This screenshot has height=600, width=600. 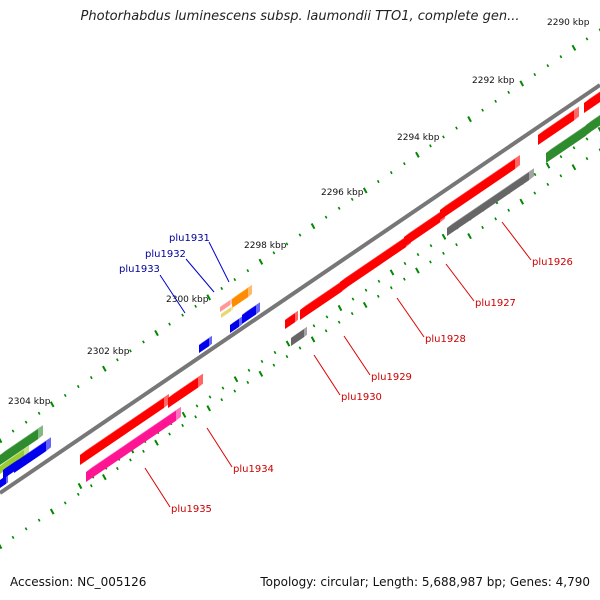 What do you see at coordinates (424, 227) in the screenshot?
I see `gene-plu1927-a` at bounding box center [424, 227].